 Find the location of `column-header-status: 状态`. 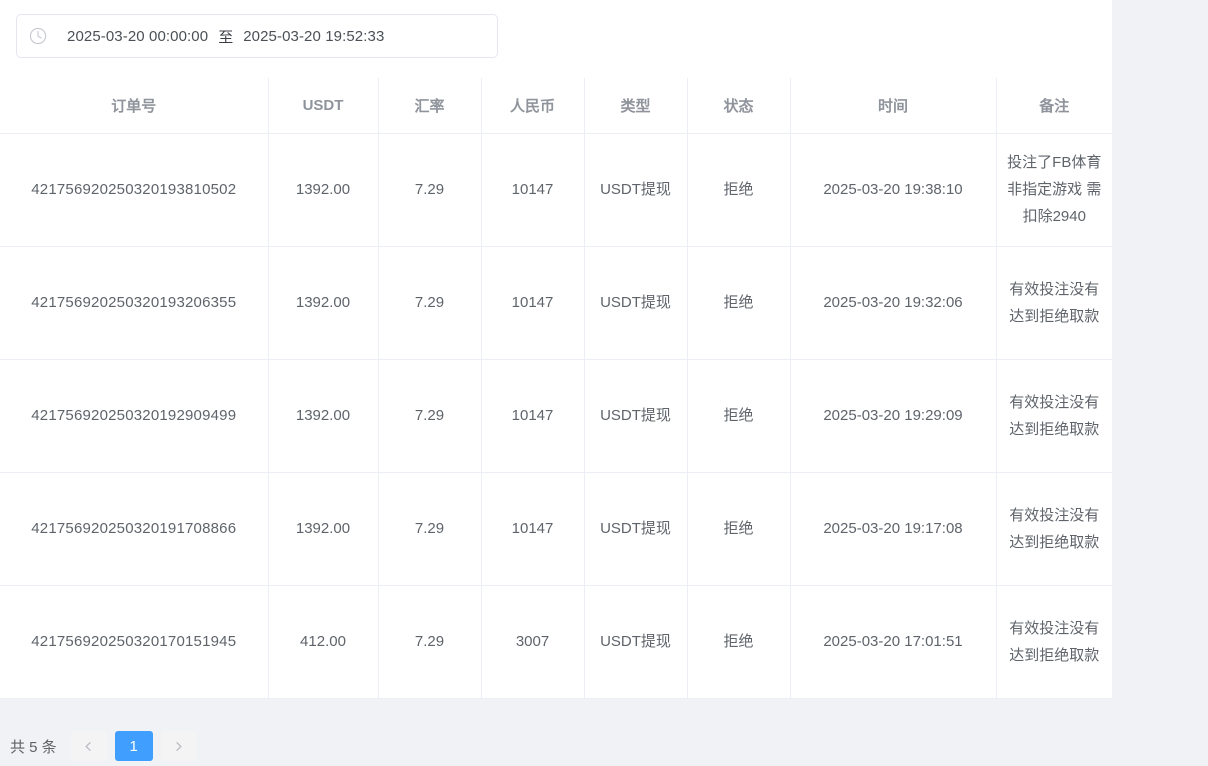

column-header-status: 状态 is located at coordinates (739, 106).